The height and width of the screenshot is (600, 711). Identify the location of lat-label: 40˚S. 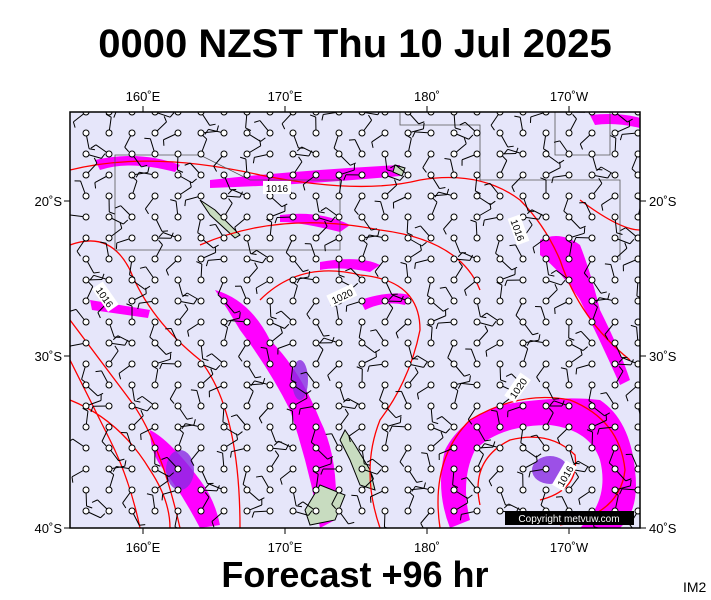
(49, 528).